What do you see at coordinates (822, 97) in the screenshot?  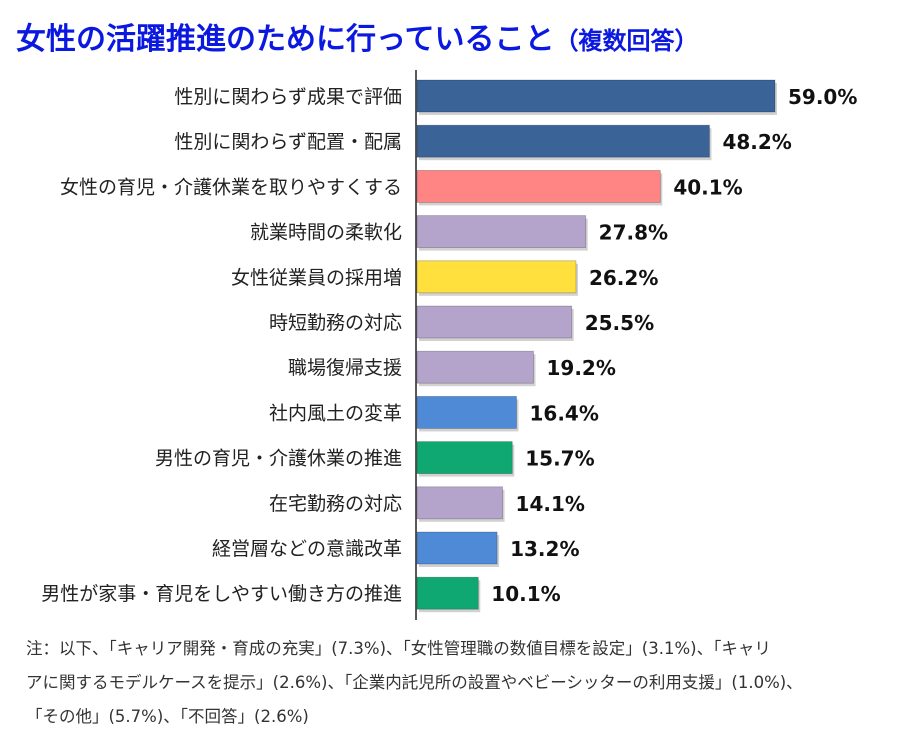 I see `value-label: 59.0%` at bounding box center [822, 97].